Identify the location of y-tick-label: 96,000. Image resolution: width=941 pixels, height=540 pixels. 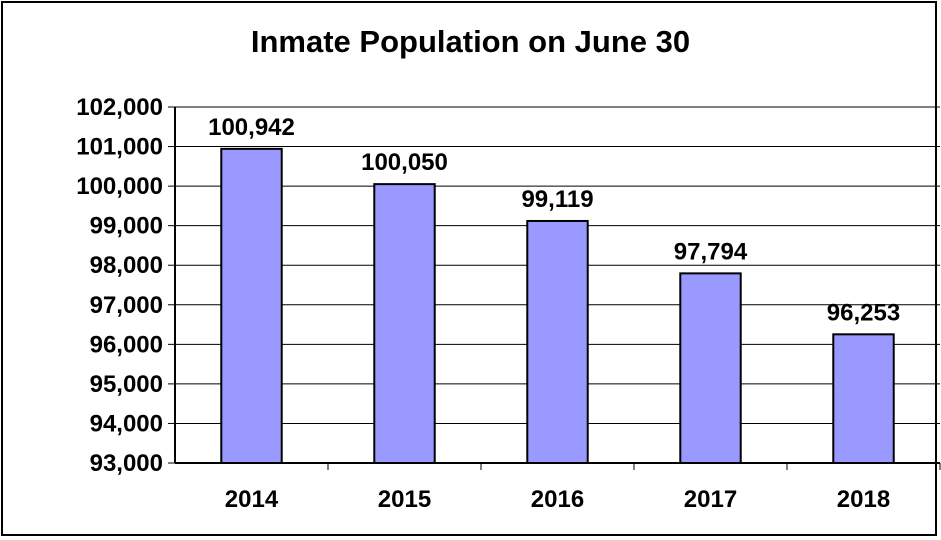
(126, 344).